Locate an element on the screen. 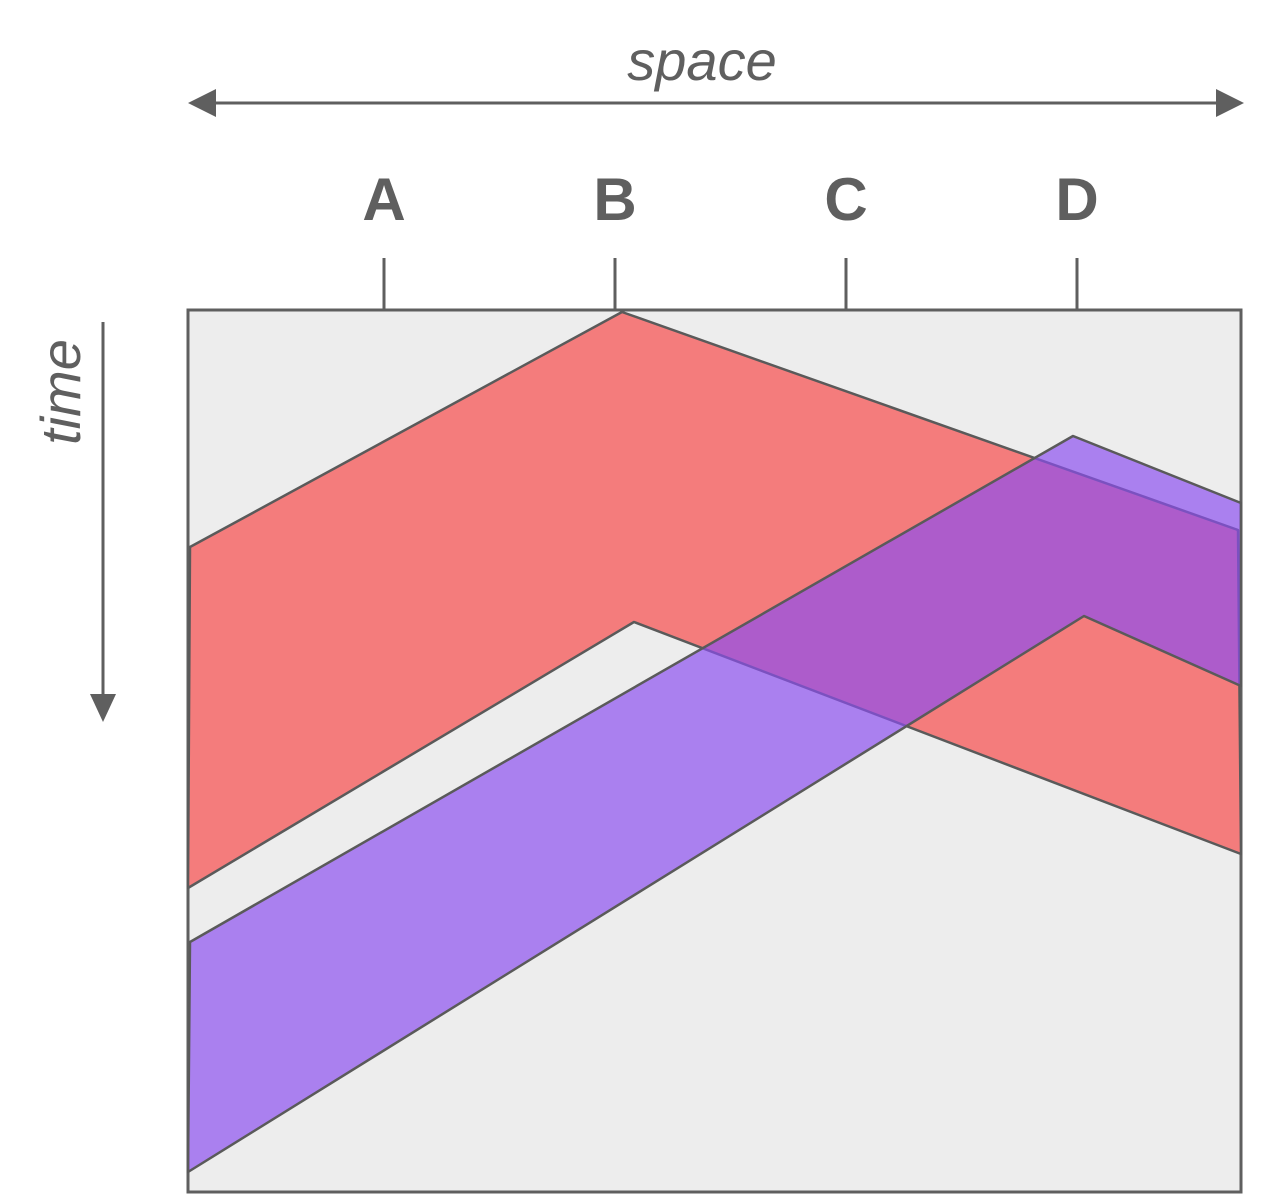 The width and height of the screenshot is (1274, 1196). point-label-a: A is located at coordinates (383, 199).